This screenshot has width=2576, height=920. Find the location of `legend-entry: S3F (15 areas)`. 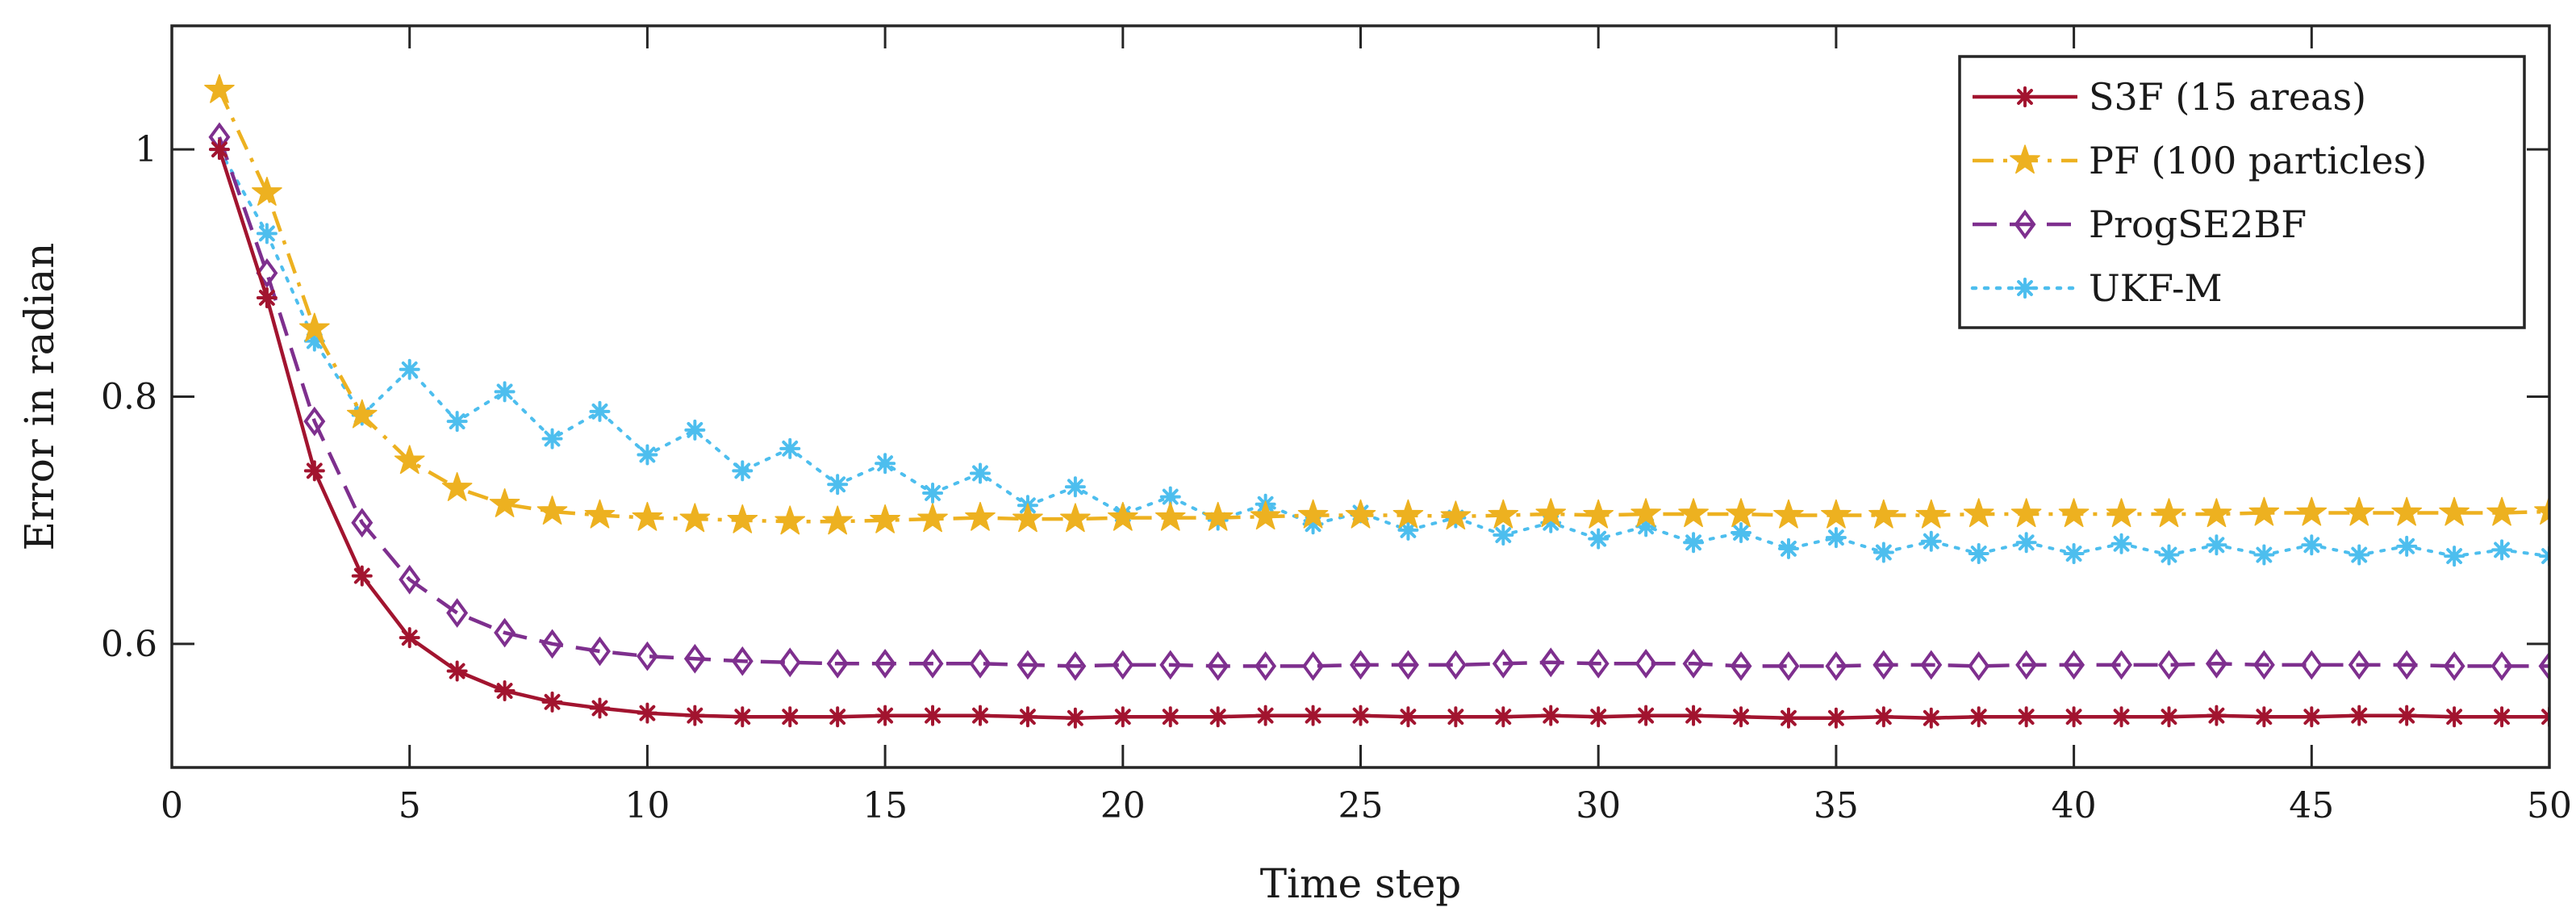

legend-entry: S3F (15 areas) is located at coordinates (2169, 97).